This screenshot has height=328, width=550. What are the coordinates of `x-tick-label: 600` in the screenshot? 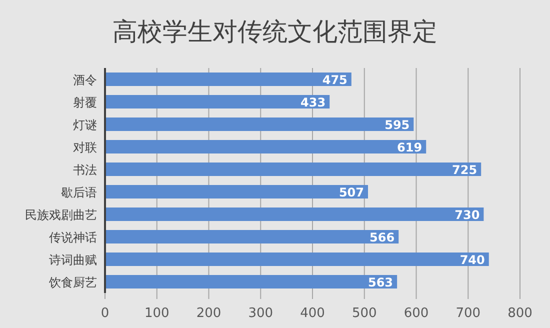 It's located at (416, 313).